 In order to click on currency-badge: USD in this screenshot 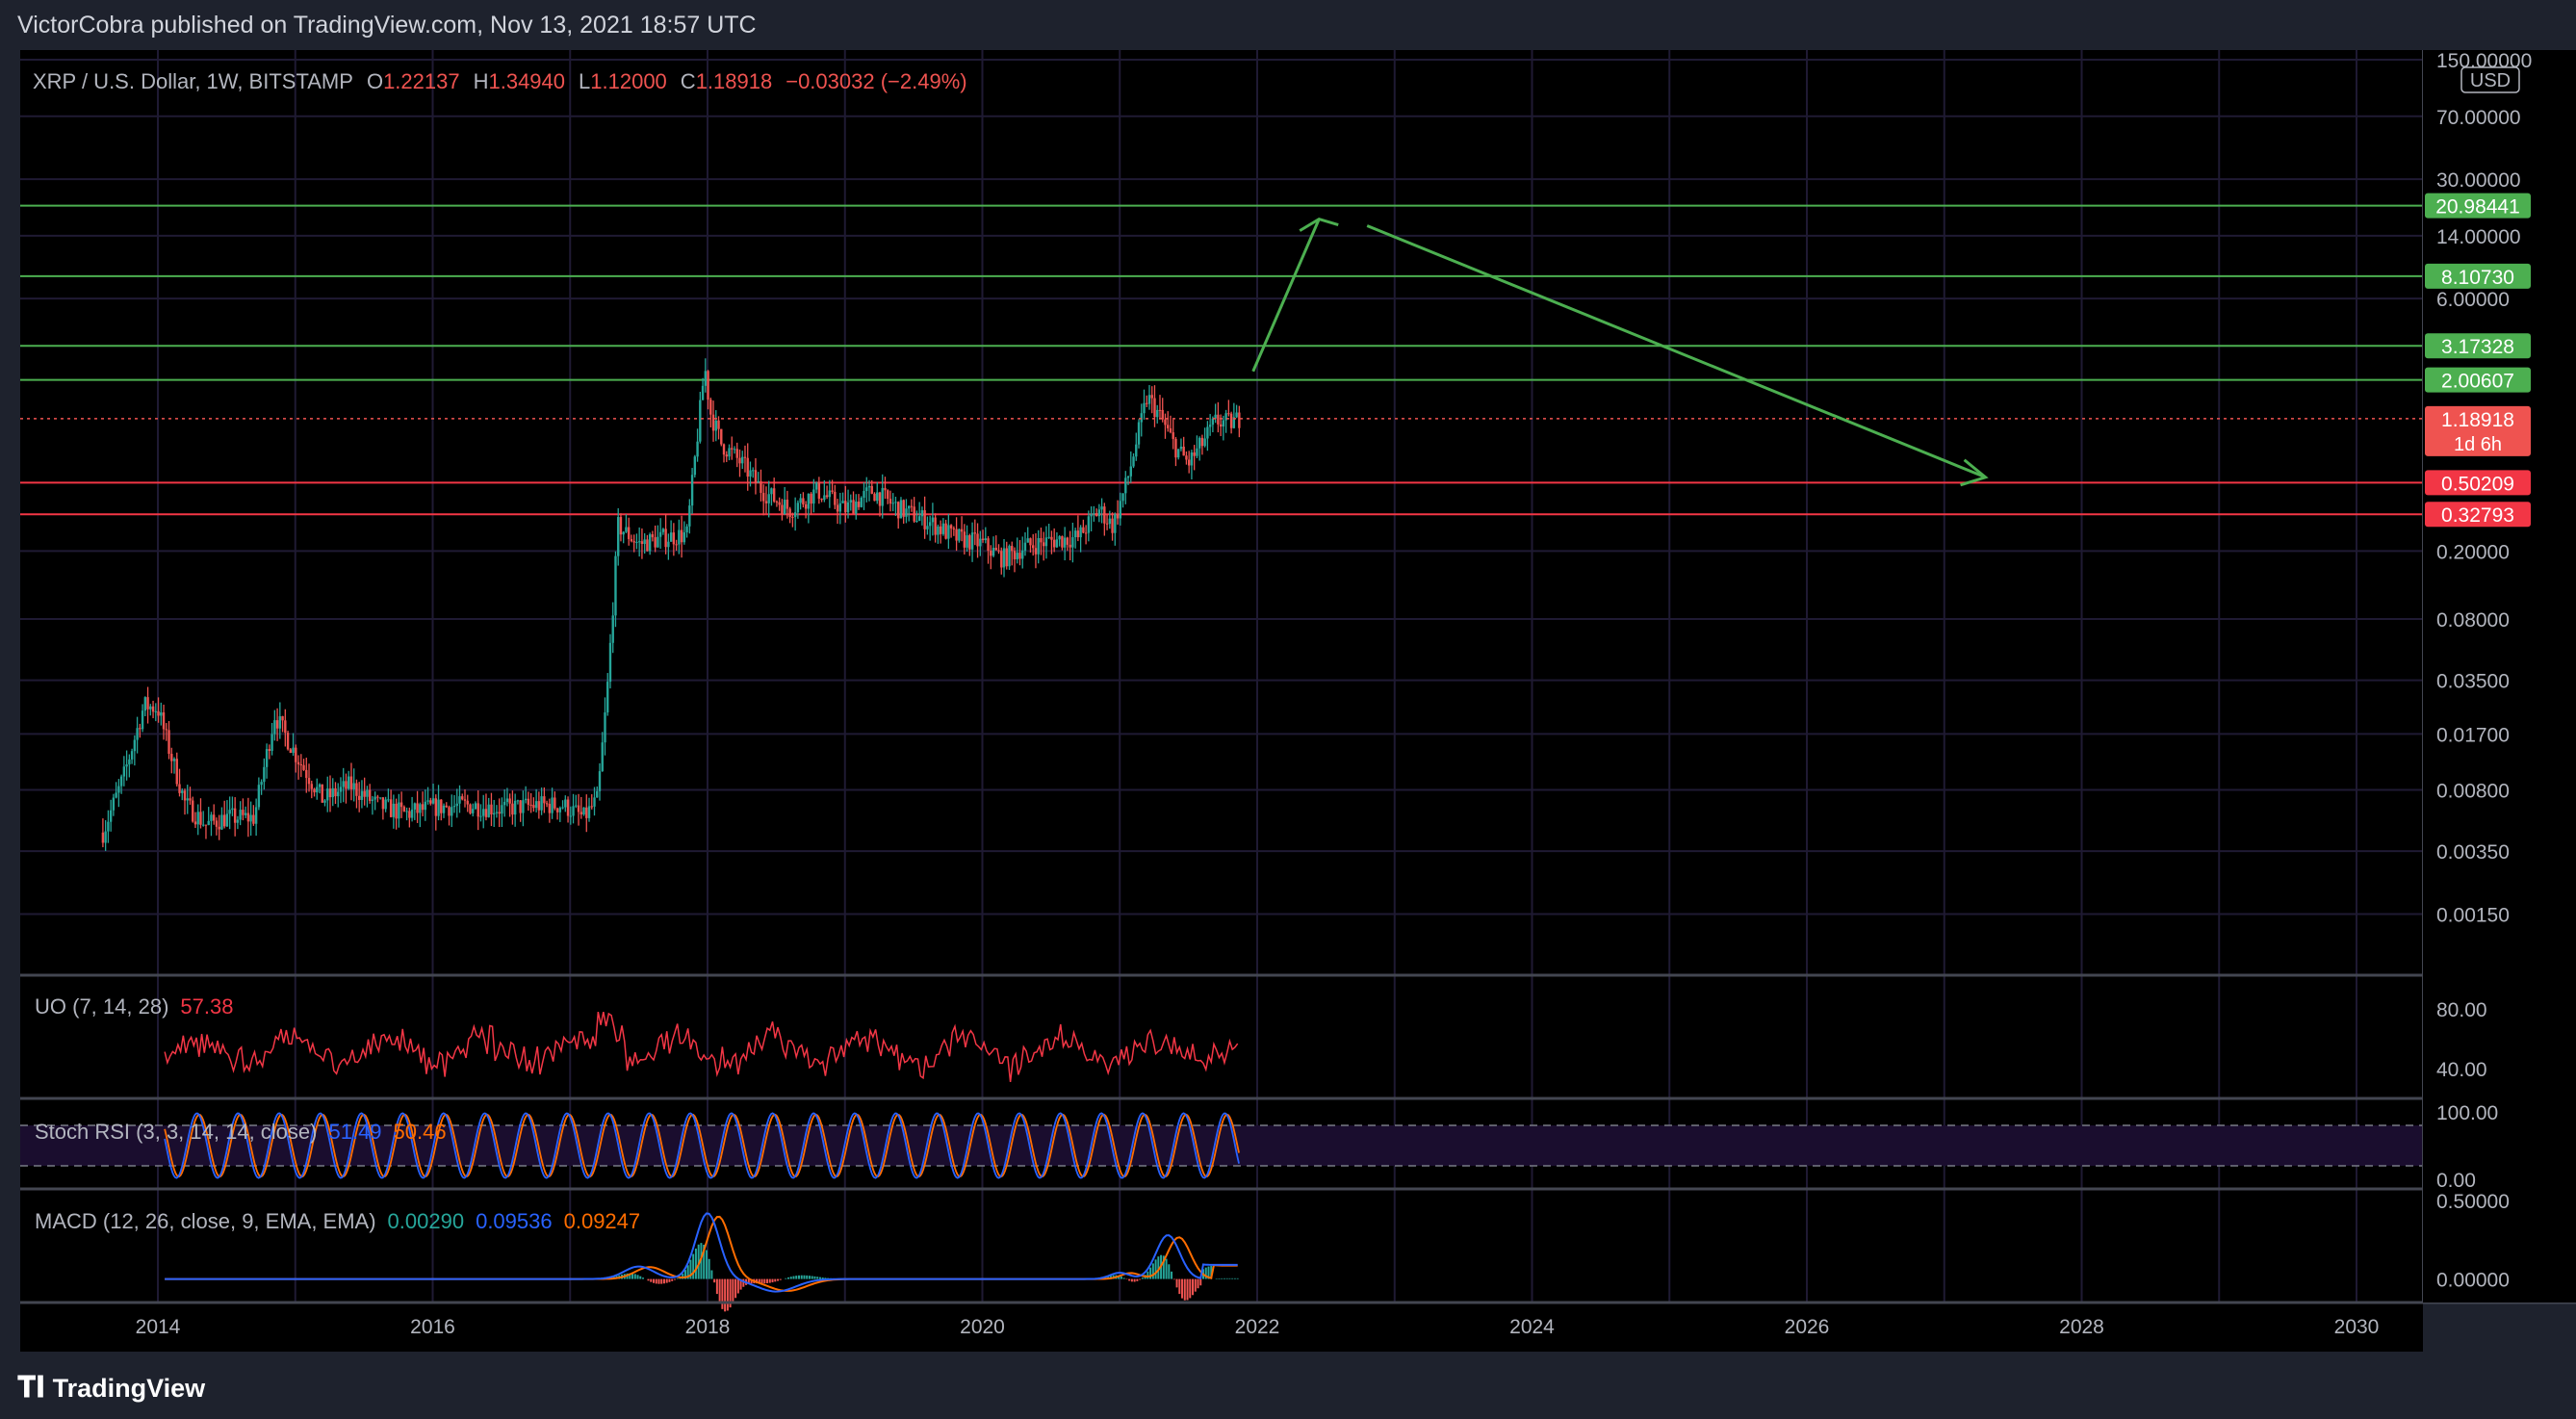, I will do `click(2490, 80)`.